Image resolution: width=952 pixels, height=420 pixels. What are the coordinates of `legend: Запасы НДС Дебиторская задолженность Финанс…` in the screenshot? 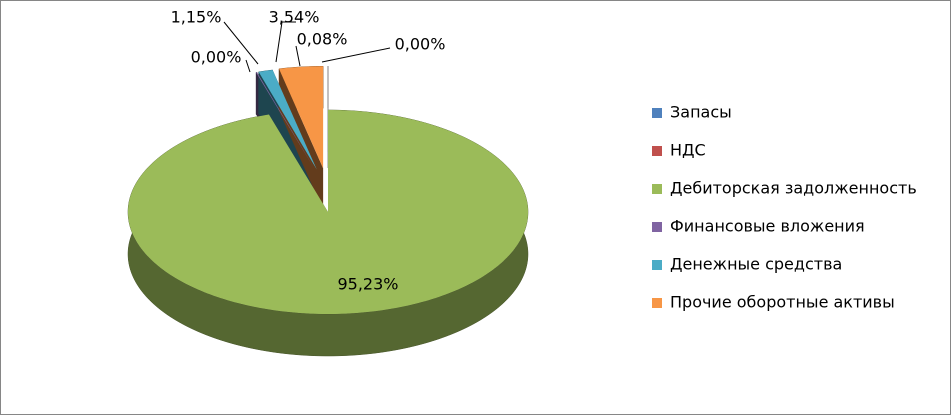 It's located at (784, 207).